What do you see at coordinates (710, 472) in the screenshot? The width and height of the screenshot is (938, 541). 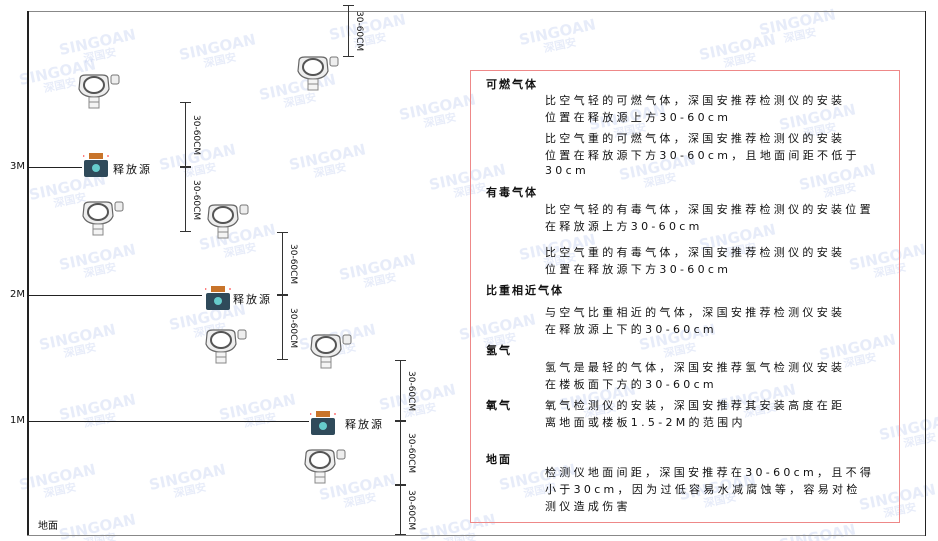 I see `legend-text-line: 检测仪地面间距，深国安推荐在30-60cm，且不得` at bounding box center [710, 472].